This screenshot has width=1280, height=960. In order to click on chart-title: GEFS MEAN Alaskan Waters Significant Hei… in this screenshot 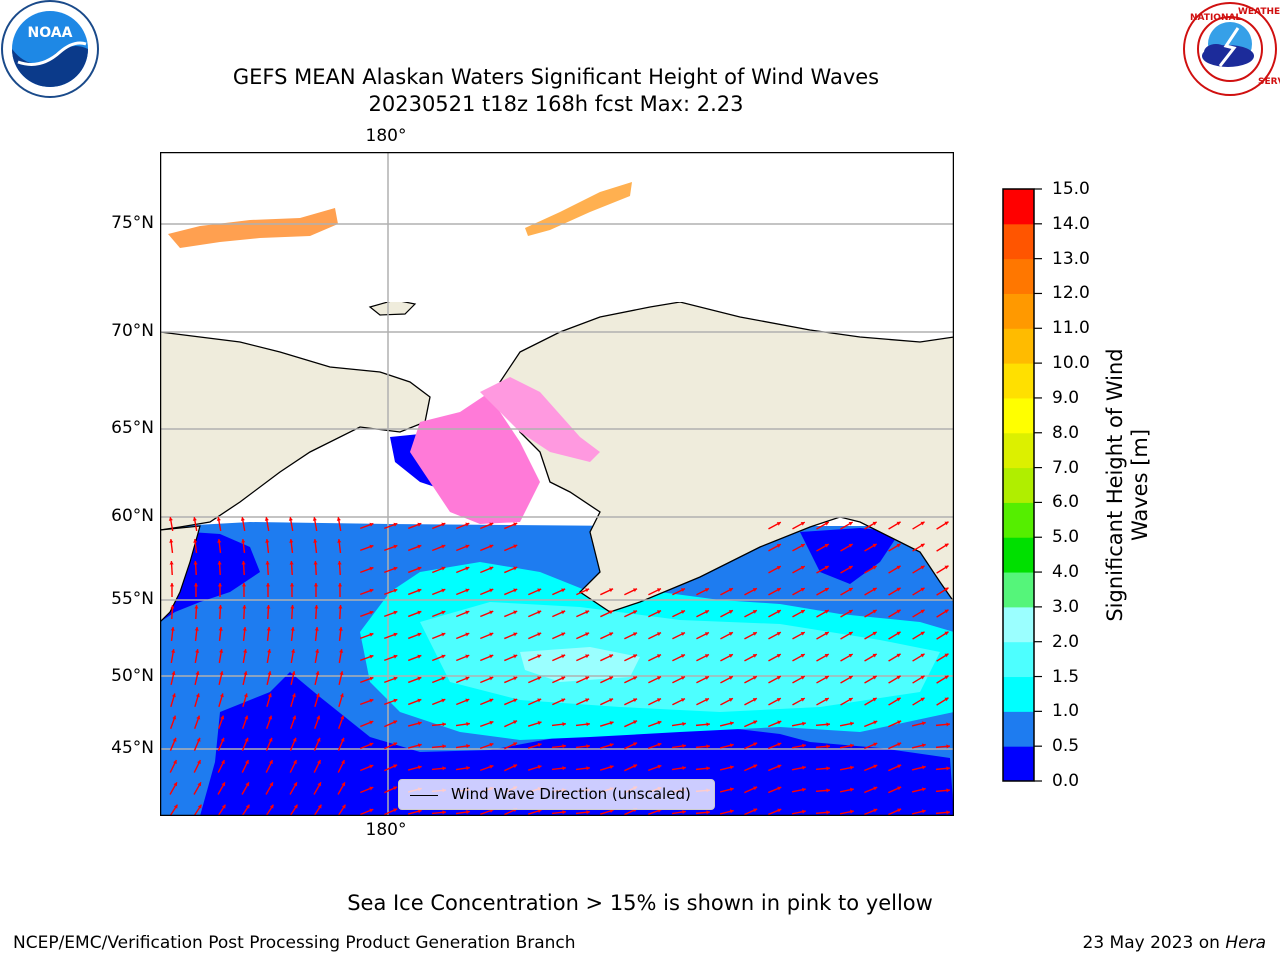, I will do `click(556, 77)`.